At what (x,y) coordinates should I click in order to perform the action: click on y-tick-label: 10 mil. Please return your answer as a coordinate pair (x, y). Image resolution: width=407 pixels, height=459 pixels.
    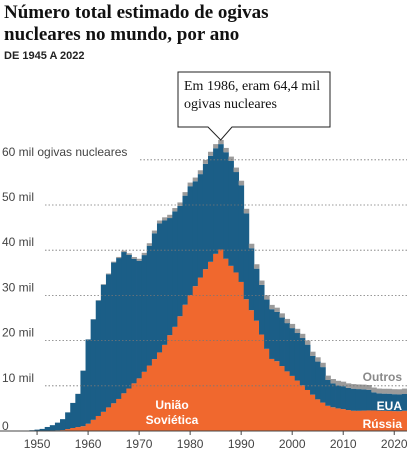
    Looking at the image, I should click on (18, 378).